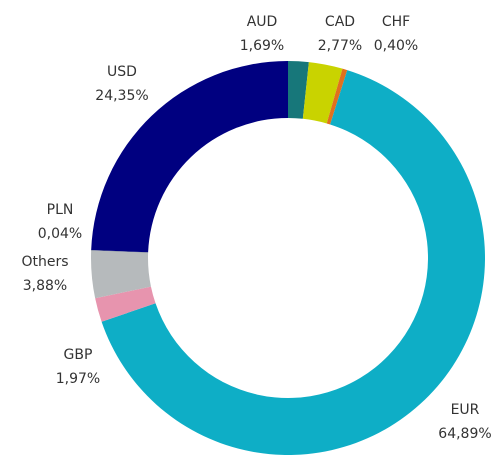 The image size is (498, 455). I want to click on slice-label: USD, so click(122, 72).